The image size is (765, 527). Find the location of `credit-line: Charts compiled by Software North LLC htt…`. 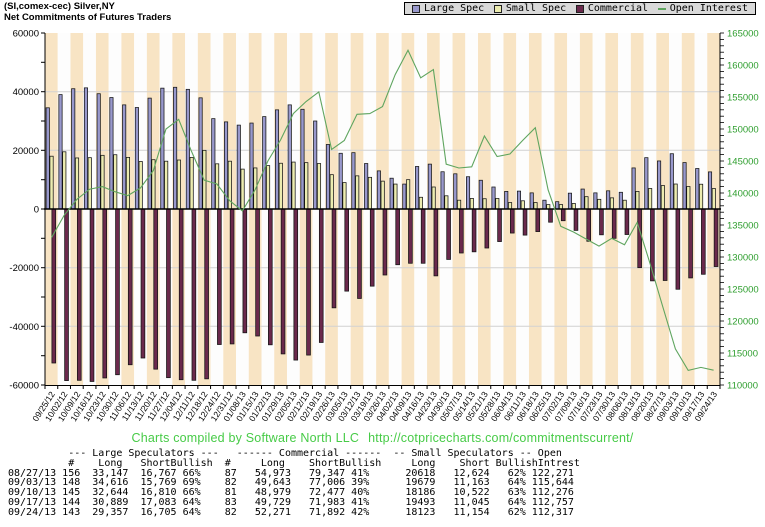

credit-line: Charts compiled by Software North LLC htt… is located at coordinates (382, 438).